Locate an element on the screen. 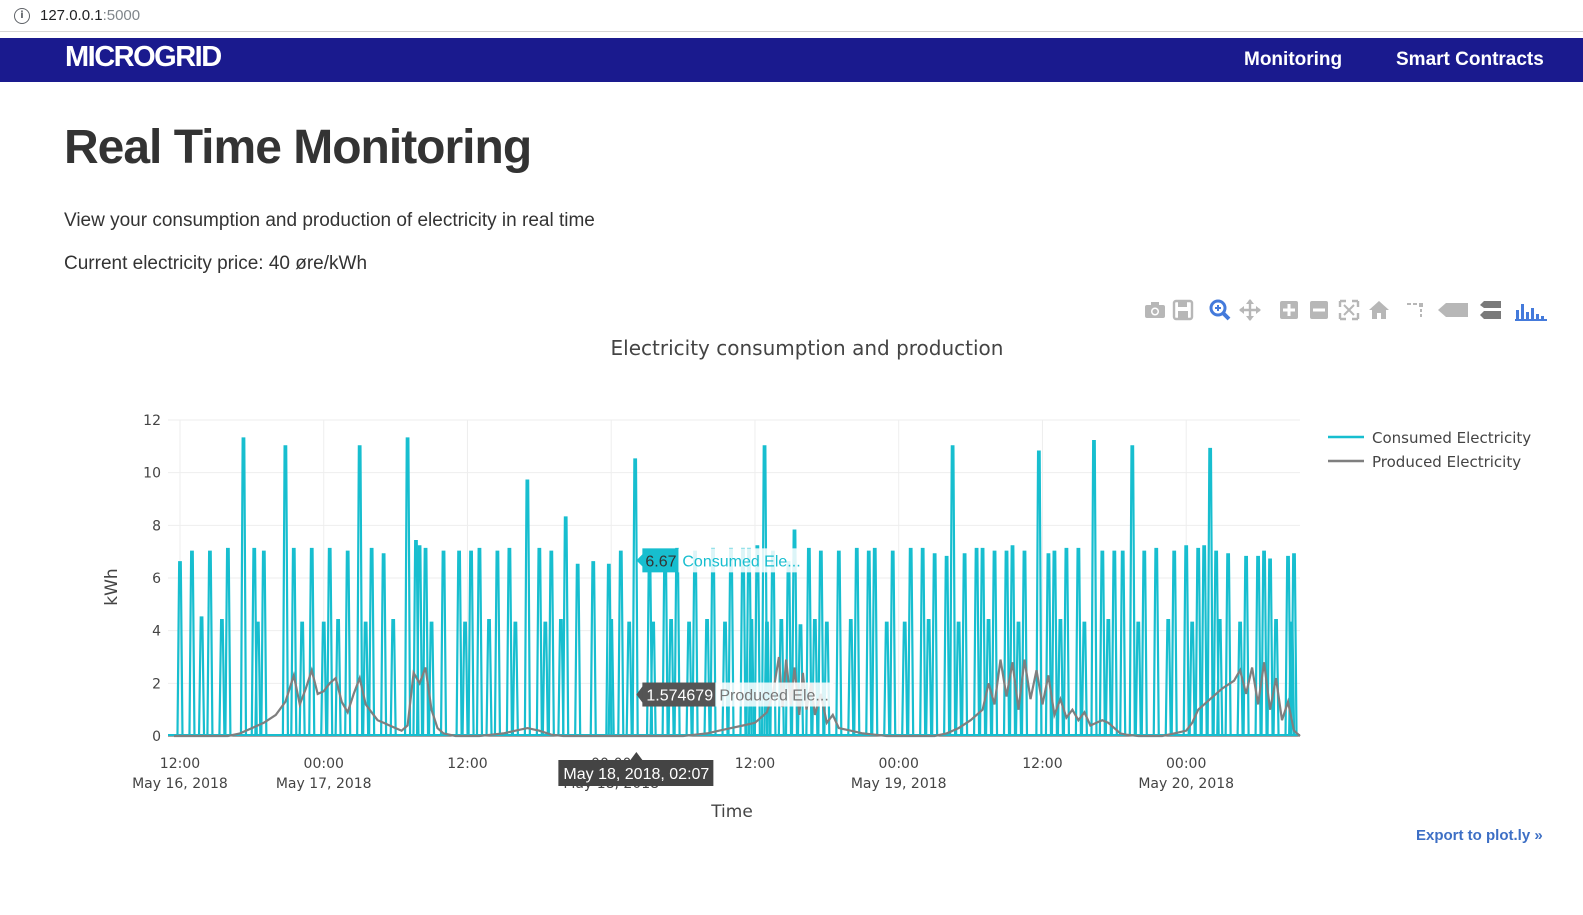 The image size is (1583, 915). export-to-plotly-link: Export to plot.ly » is located at coordinates (1479, 835).